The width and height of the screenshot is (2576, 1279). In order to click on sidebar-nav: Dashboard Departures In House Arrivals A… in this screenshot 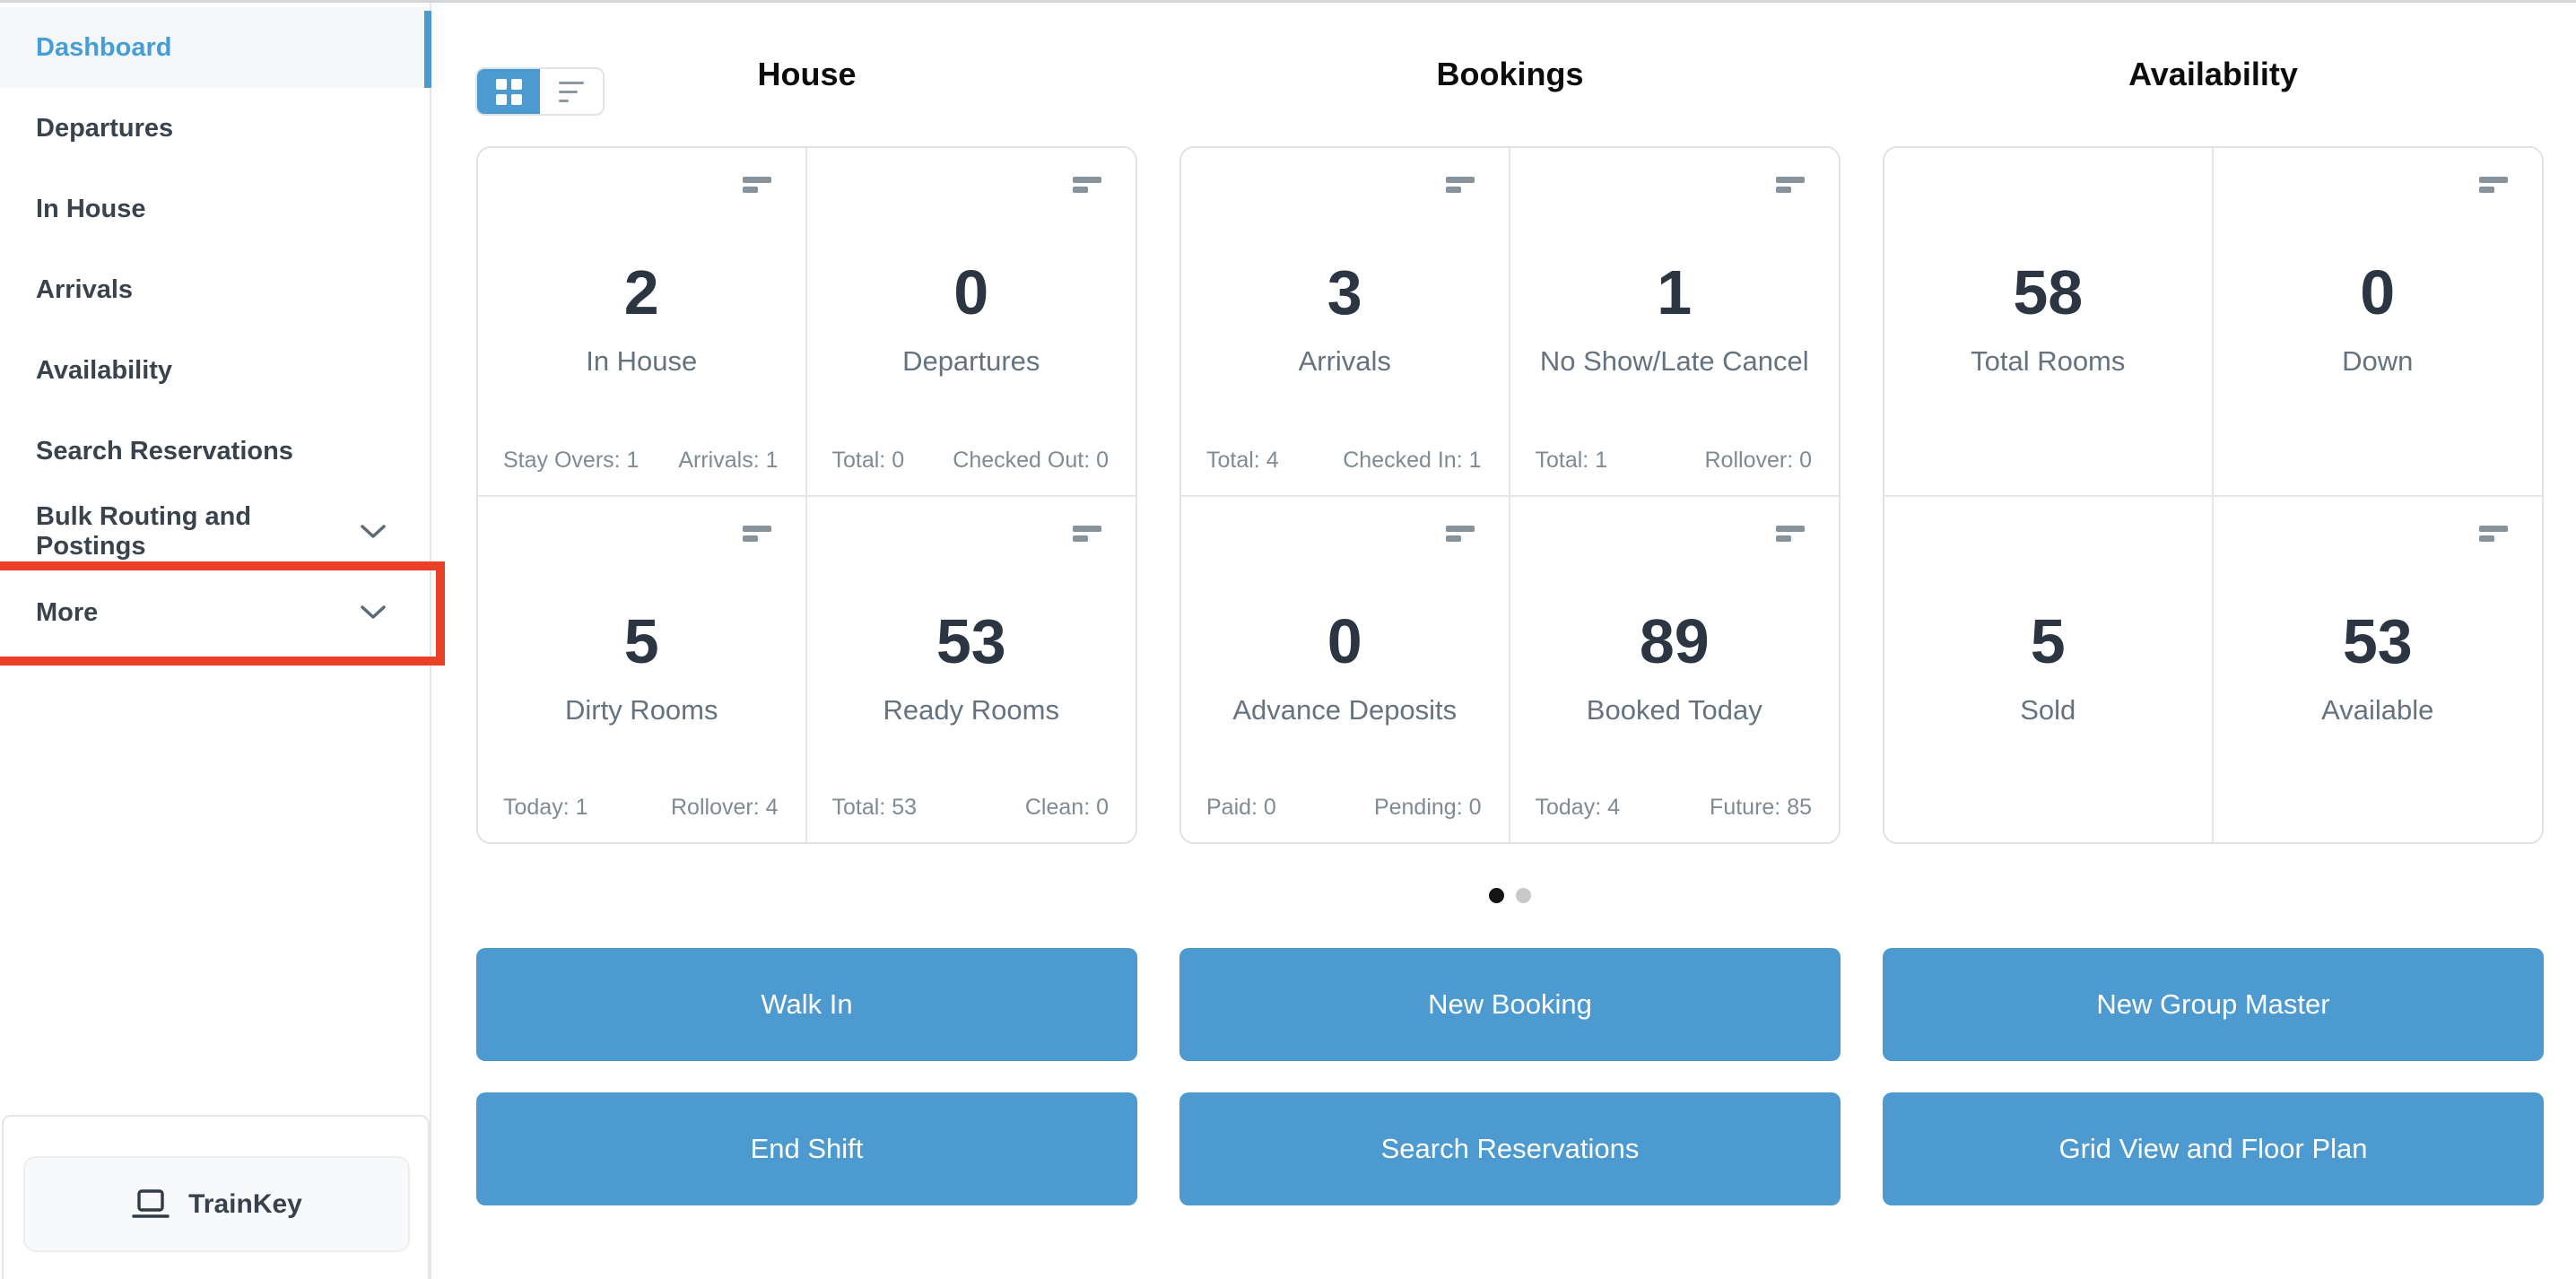, I will do `click(222, 334)`.